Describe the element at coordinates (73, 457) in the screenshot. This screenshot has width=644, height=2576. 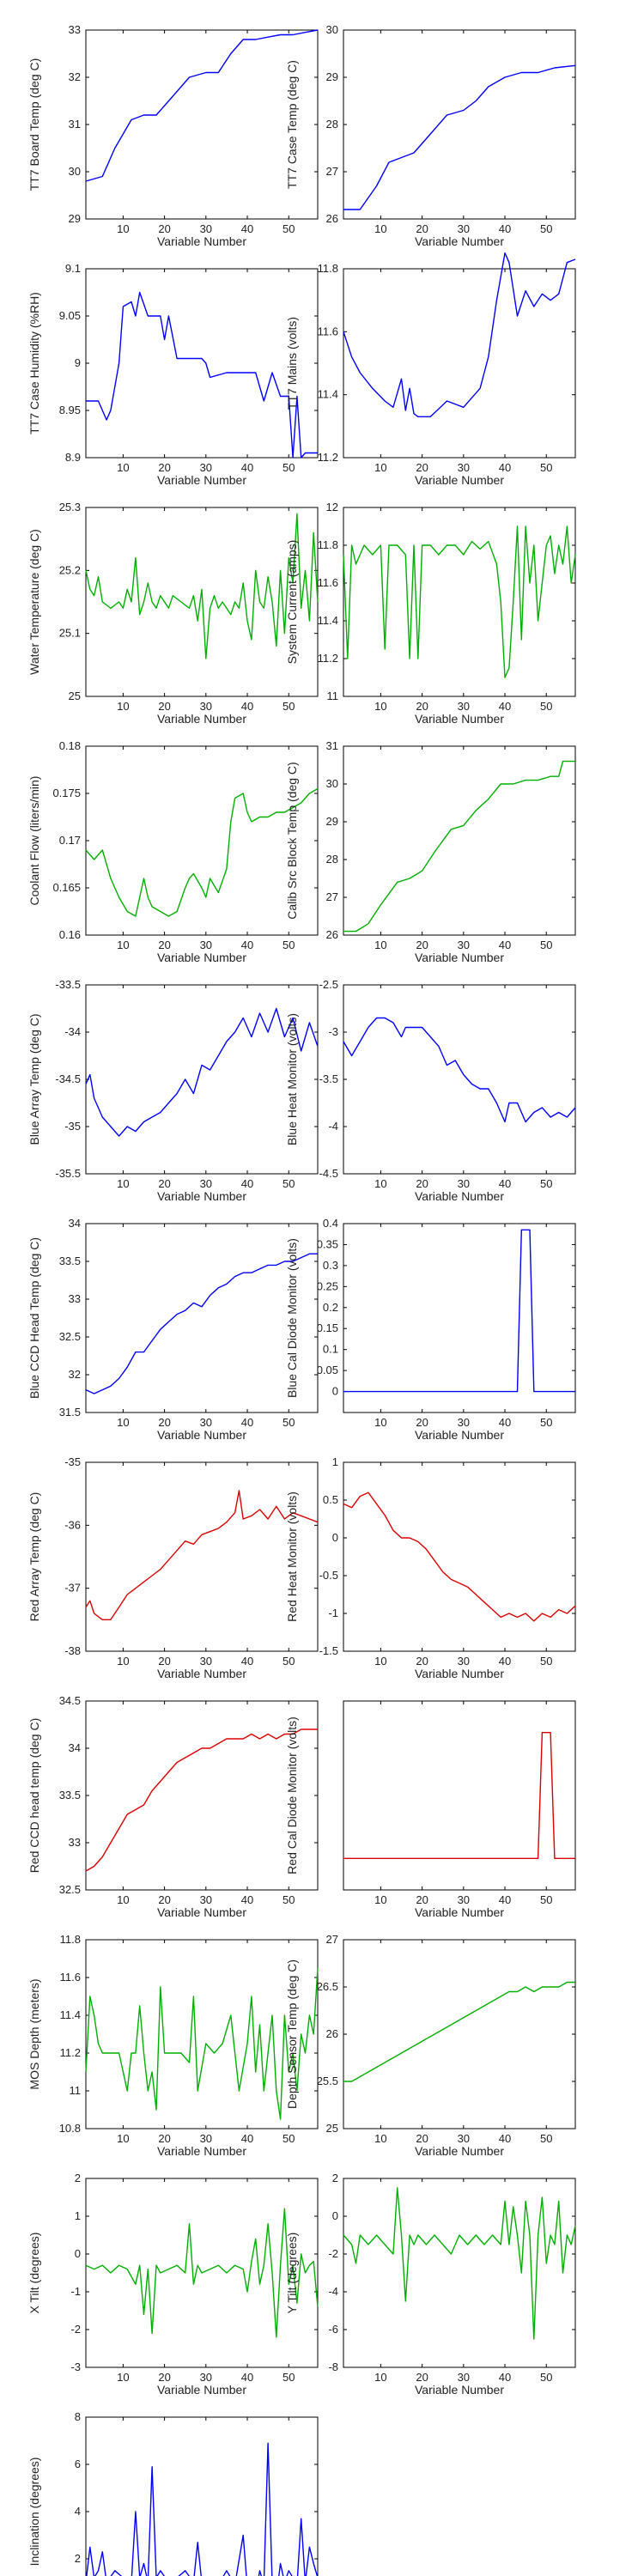
I see `y-tick-label: 8.9` at that location.